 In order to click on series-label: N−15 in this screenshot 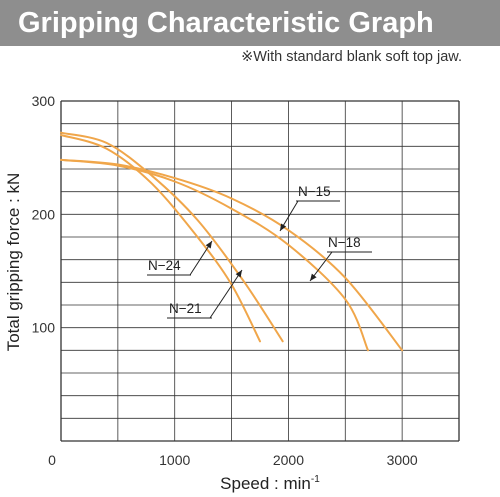, I will do `click(314, 191)`.